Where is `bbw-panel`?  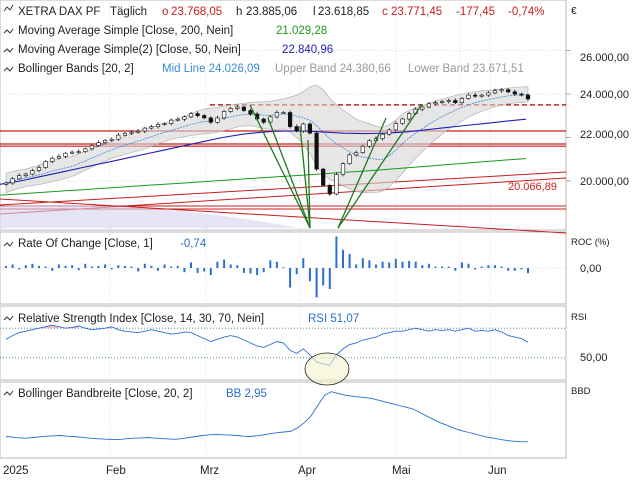
bbw-panel is located at coordinates (283, 420).